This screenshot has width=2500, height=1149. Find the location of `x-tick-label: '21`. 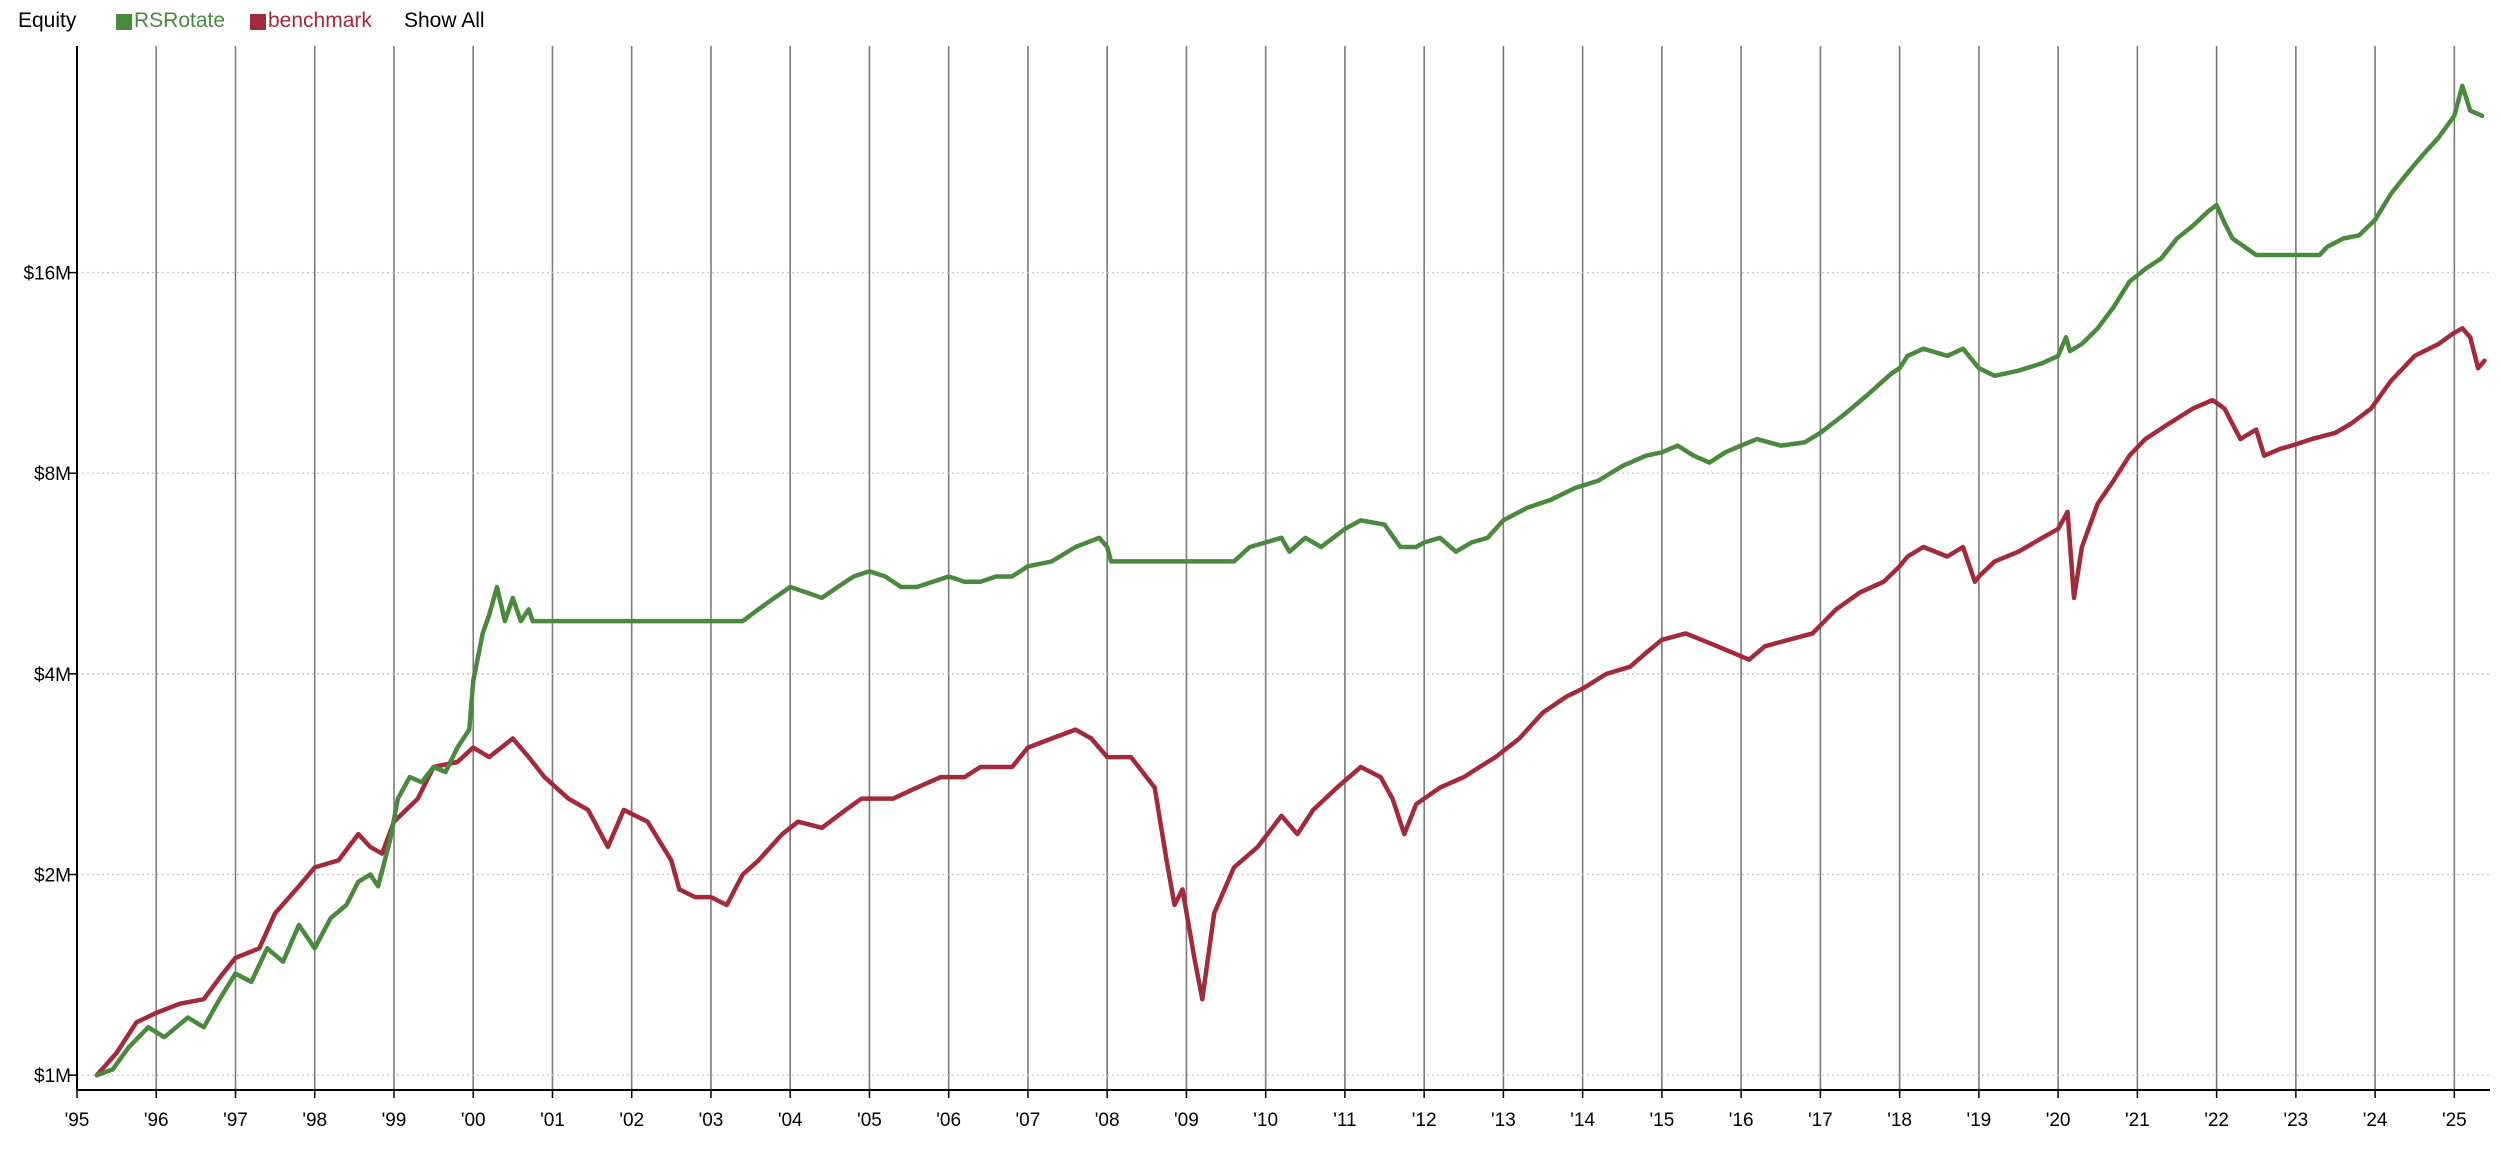

x-tick-label: '21 is located at coordinates (2137, 1120).